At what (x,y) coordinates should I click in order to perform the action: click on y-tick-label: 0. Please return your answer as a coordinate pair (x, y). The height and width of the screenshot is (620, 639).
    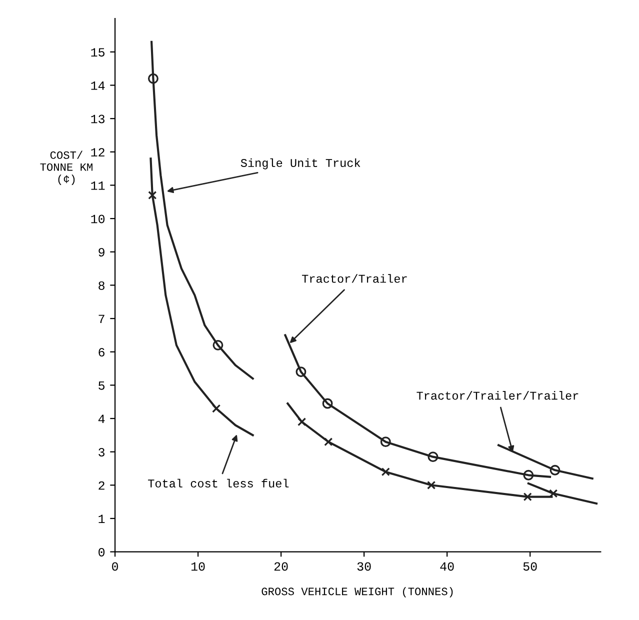
    Looking at the image, I should click on (101, 552).